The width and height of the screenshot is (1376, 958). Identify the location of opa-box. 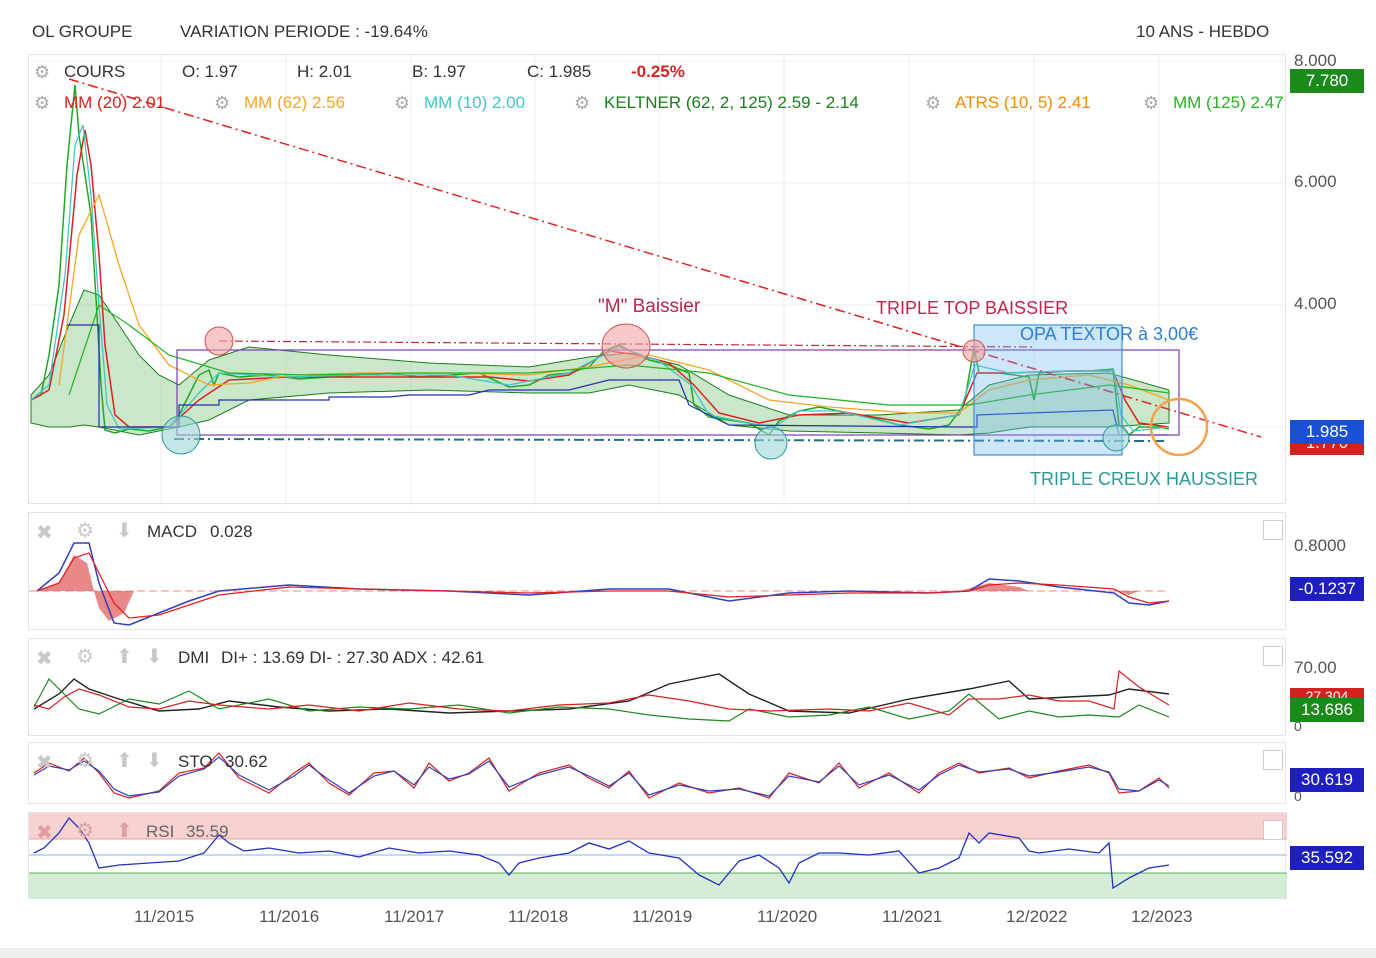
(1048, 390).